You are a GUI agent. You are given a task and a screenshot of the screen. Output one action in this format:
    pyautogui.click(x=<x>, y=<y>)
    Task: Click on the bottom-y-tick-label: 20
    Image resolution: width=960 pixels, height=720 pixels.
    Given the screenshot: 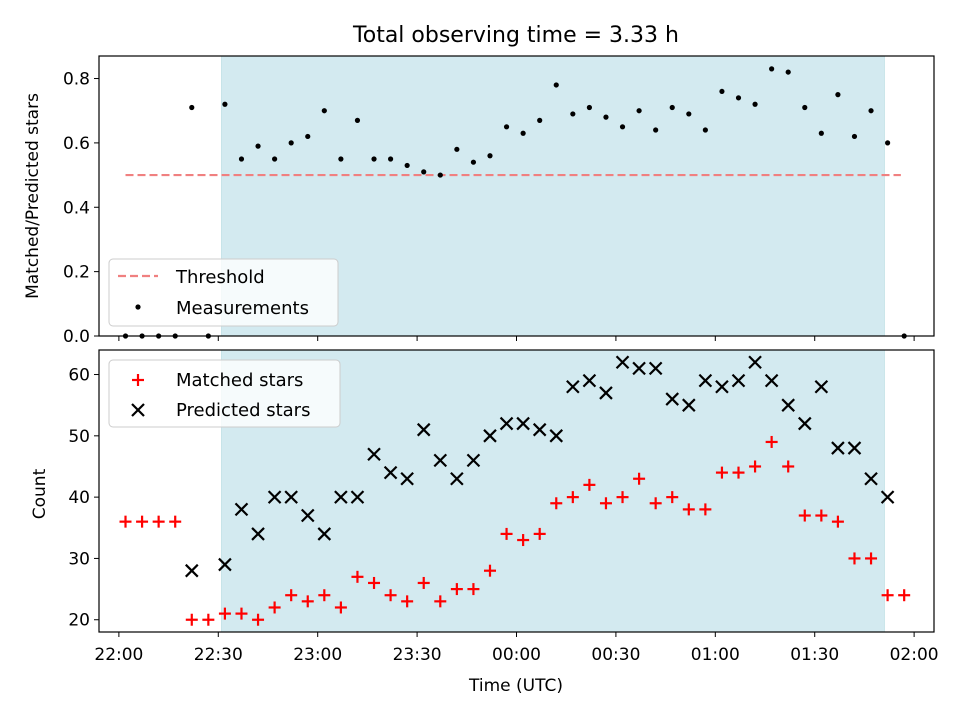 What is the action you would take?
    pyautogui.click(x=79, y=621)
    